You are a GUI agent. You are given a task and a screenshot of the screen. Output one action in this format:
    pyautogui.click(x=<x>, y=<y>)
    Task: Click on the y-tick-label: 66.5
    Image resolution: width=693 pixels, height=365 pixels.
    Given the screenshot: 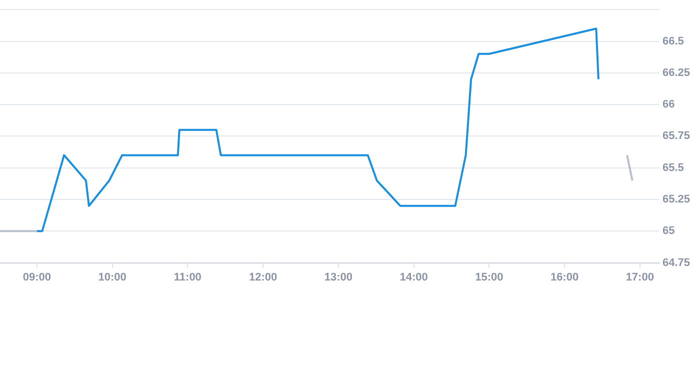 What is the action you would take?
    pyautogui.click(x=673, y=41)
    